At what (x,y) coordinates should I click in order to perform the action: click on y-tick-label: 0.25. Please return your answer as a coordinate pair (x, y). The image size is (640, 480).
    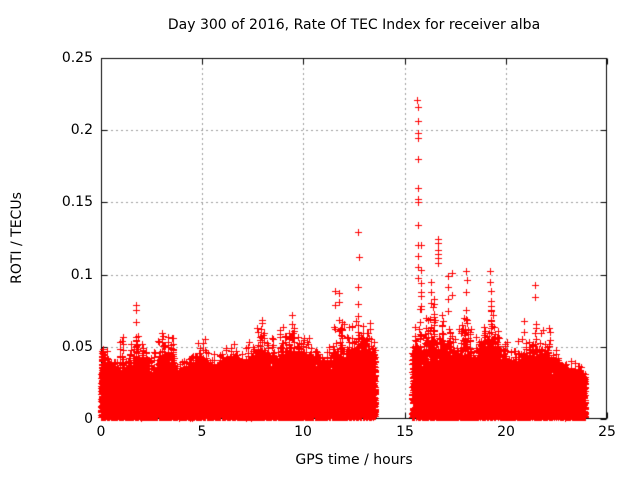
    Looking at the image, I should click on (77, 58).